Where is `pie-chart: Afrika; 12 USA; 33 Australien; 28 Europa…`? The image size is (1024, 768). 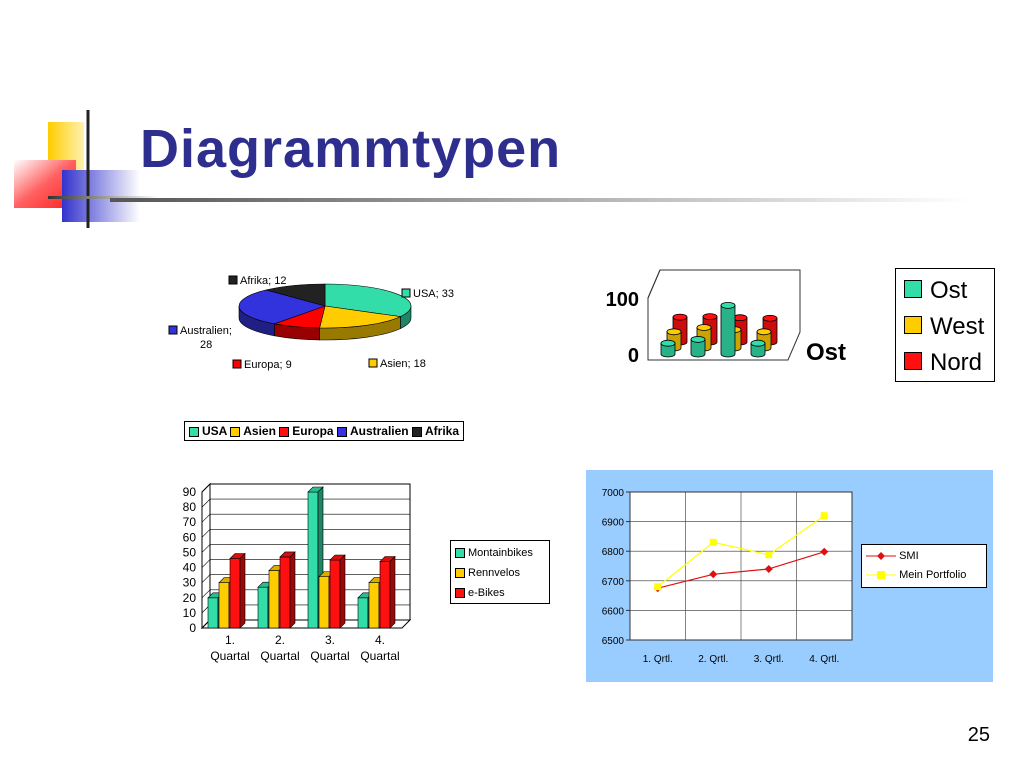
pie-chart: Afrika; 12 USA; 33 Australien; 28 Europa… is located at coordinates (311, 323).